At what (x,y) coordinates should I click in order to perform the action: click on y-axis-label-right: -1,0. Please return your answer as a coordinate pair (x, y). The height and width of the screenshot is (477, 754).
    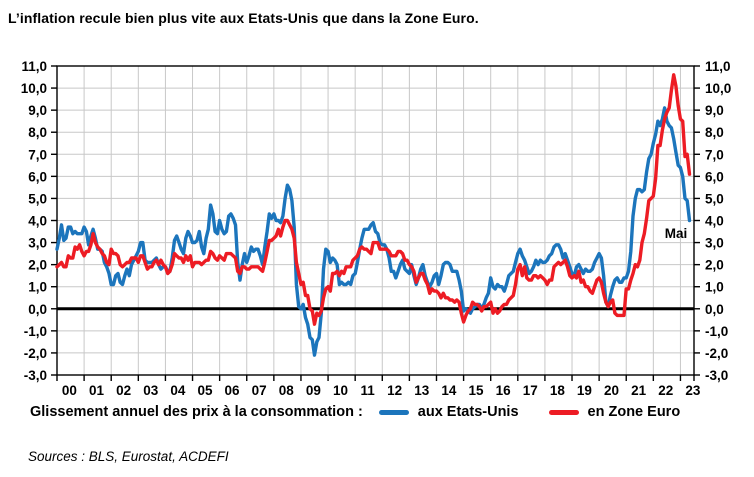
    Looking at the image, I should click on (716, 331).